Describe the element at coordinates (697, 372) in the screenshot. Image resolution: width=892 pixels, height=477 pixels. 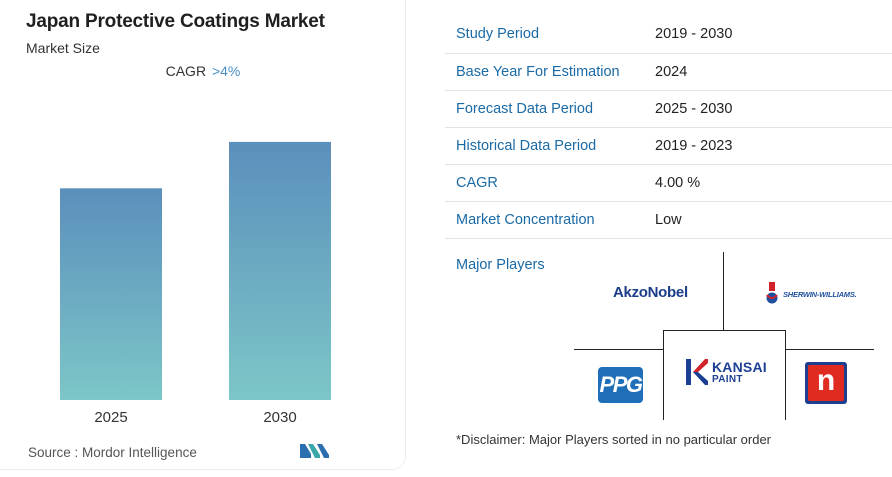
I see `kansai-k-mark-icon` at that location.